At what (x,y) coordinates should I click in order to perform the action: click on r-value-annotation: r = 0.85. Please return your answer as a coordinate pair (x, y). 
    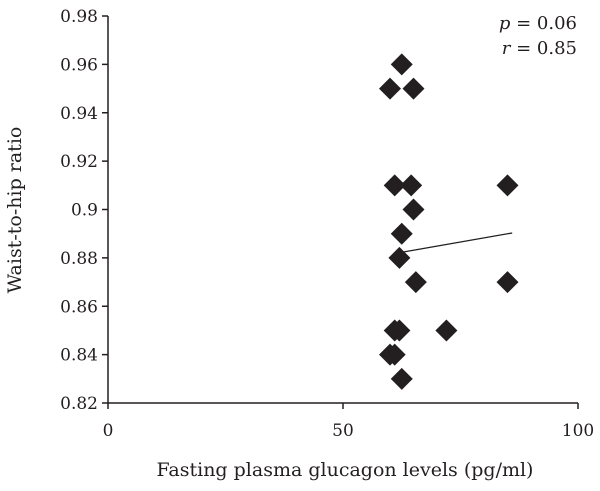
    Looking at the image, I should click on (539, 48).